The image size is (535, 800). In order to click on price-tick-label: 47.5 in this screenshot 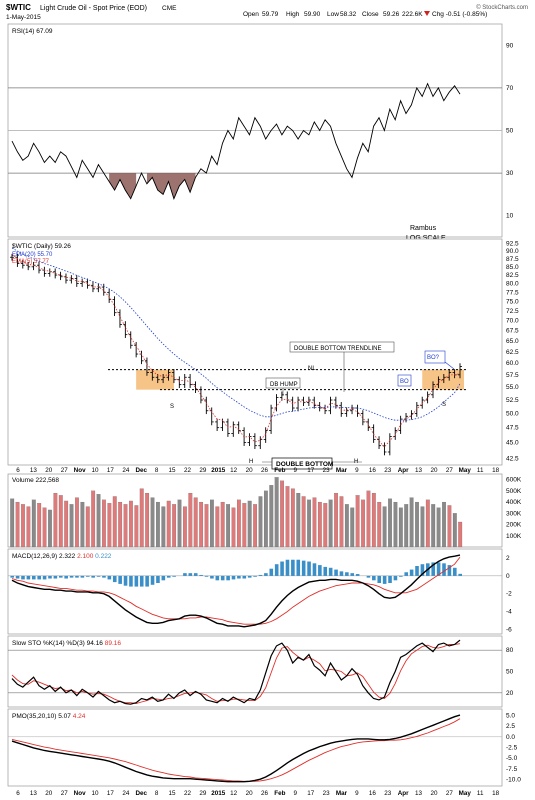, I will do `click(512, 428)`.